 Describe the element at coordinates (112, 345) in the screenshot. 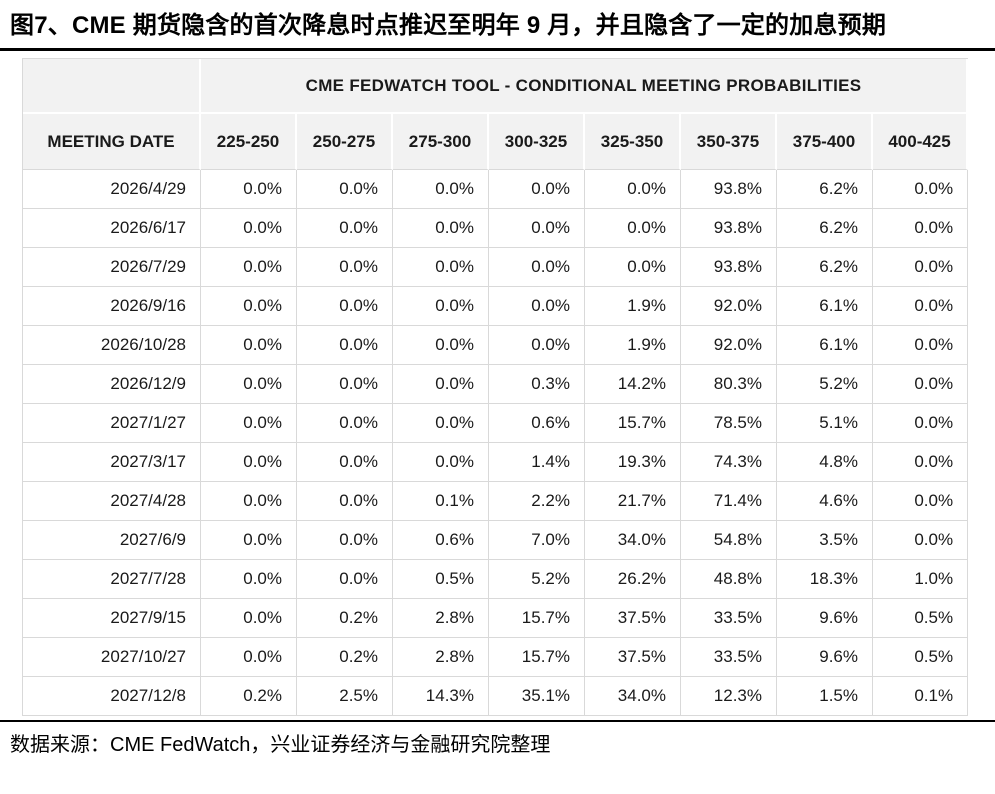

I see `meeting-date-cell: 2026/10/28` at that location.